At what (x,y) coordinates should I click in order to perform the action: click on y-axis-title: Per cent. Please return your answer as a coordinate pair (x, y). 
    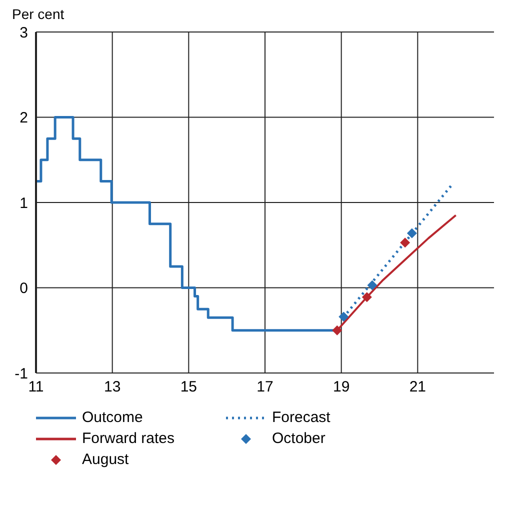
    Looking at the image, I should click on (38, 14).